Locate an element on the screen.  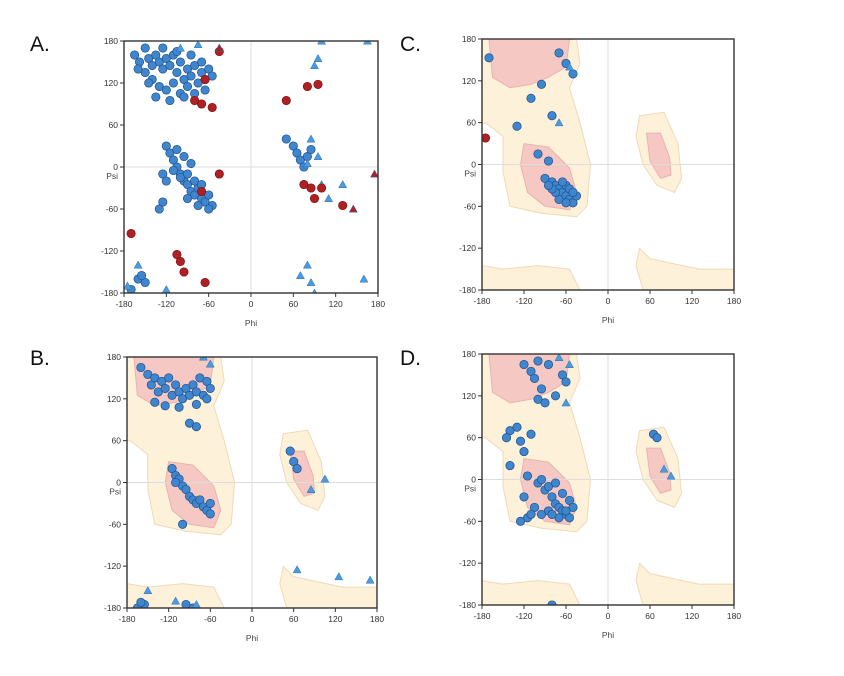
y-tick-label: -120 is located at coordinates (467, 563).